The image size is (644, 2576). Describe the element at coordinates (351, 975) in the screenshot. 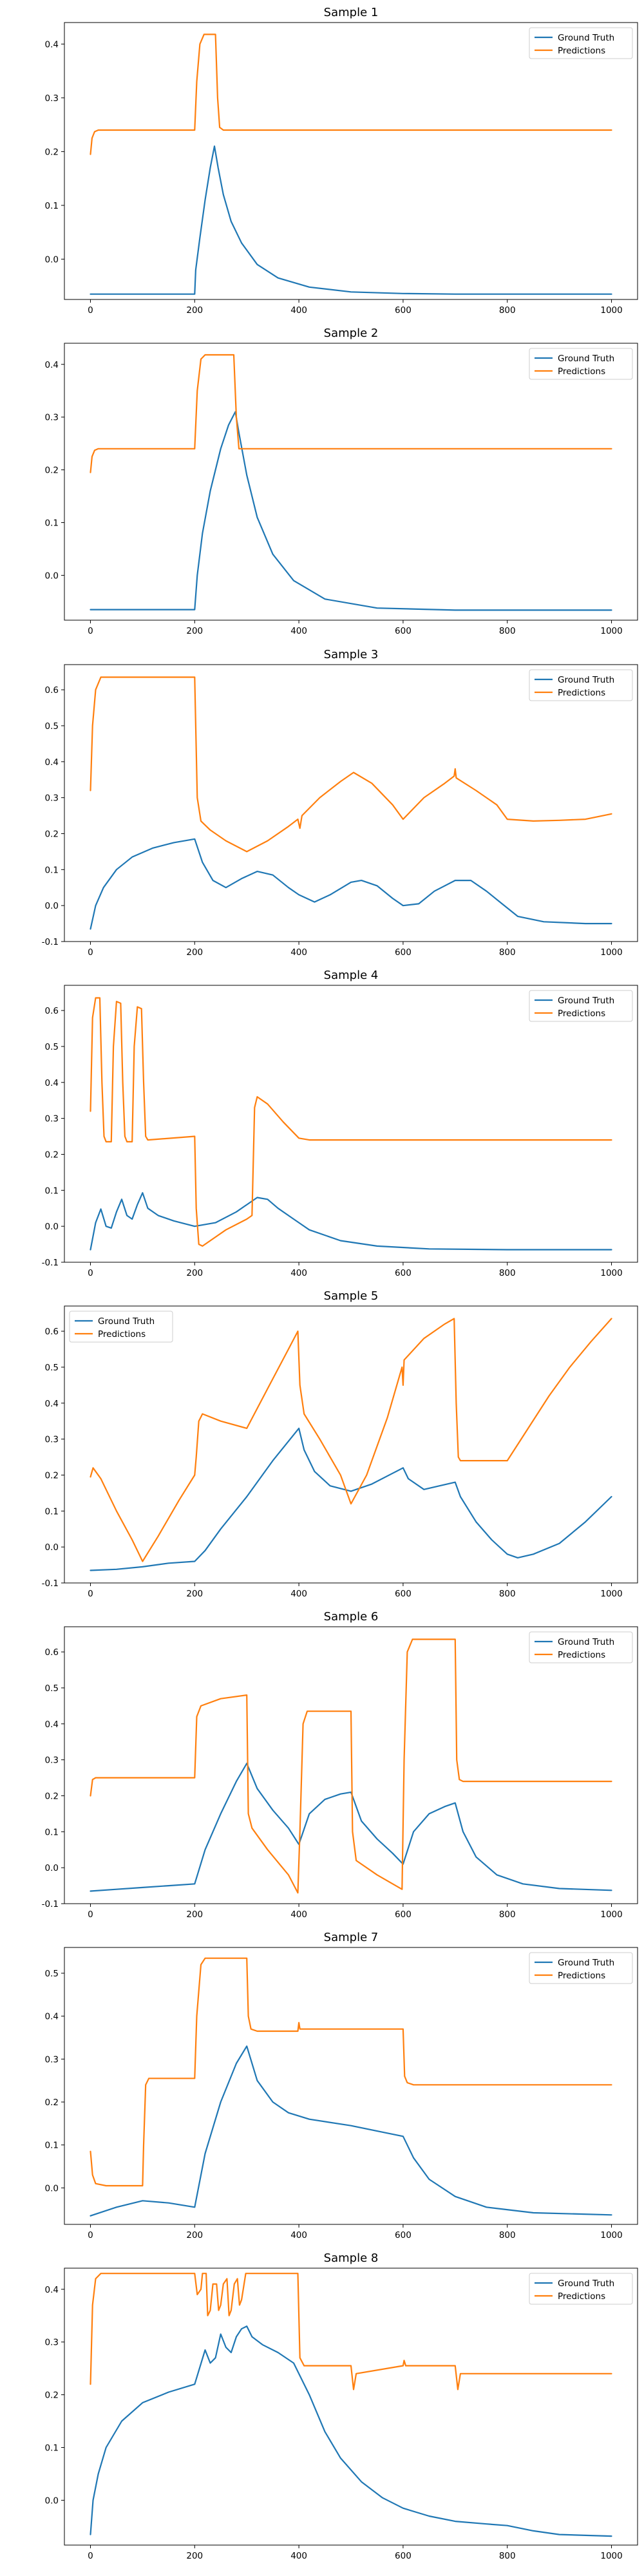

I see `chart-title: Sample 4` at that location.